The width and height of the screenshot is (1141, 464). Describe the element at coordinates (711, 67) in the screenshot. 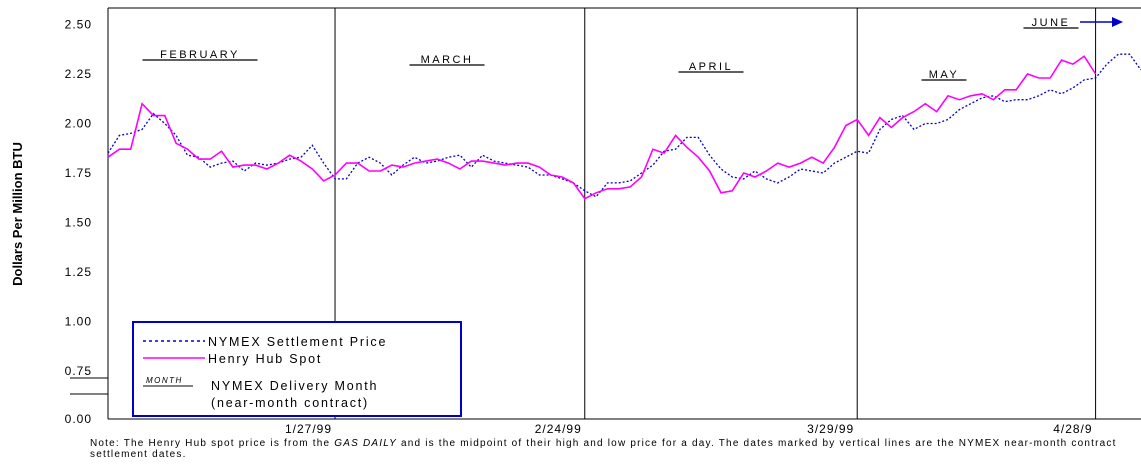

I see `month-label: APRIL` at that location.